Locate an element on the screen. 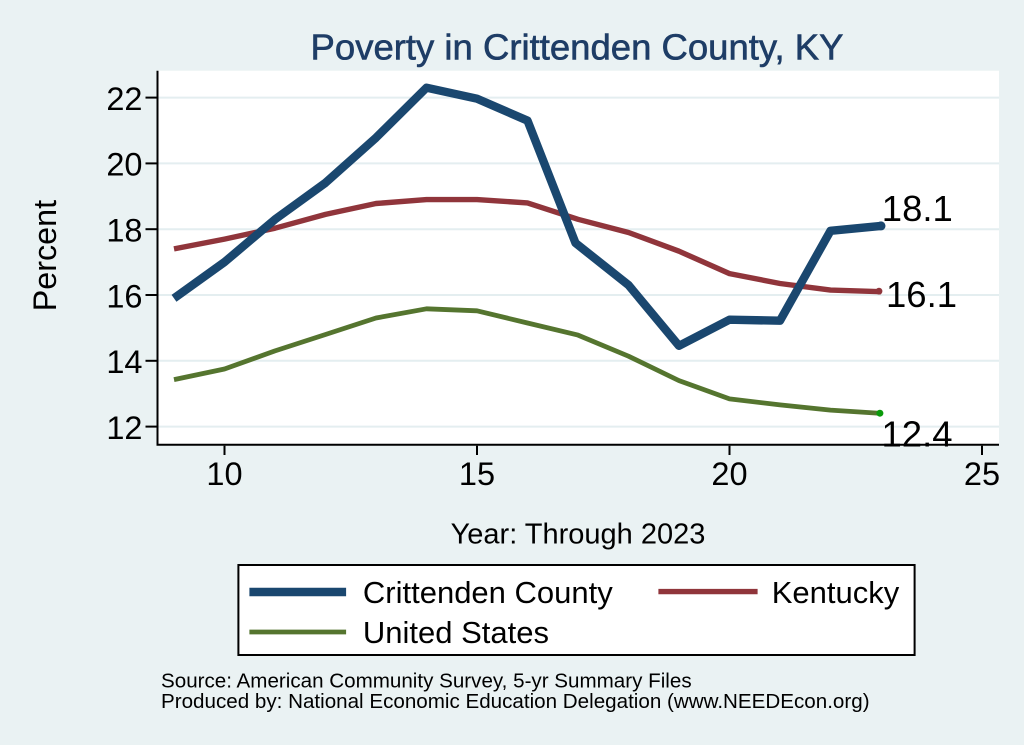 The width and height of the screenshot is (1024, 745). svg-text: 16.1 is located at coordinates (921, 294).